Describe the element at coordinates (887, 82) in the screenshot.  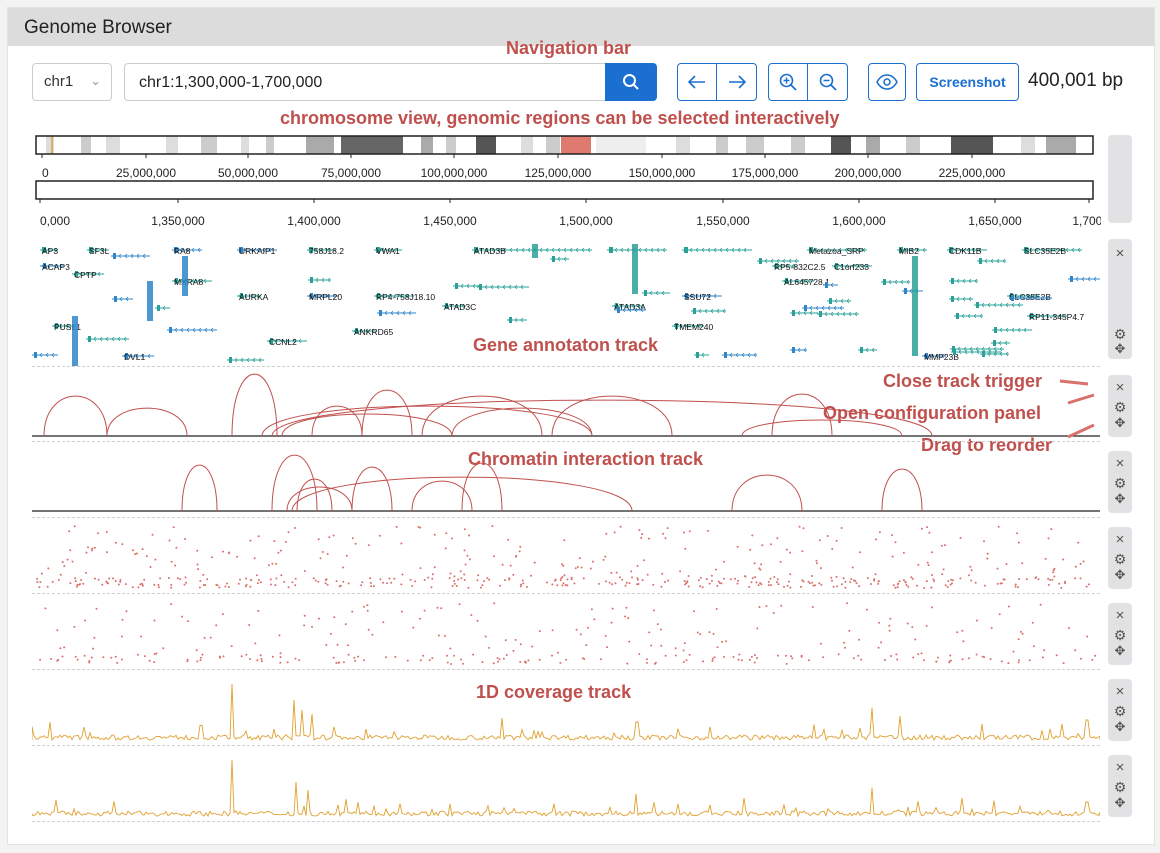
I see `view-button` at that location.